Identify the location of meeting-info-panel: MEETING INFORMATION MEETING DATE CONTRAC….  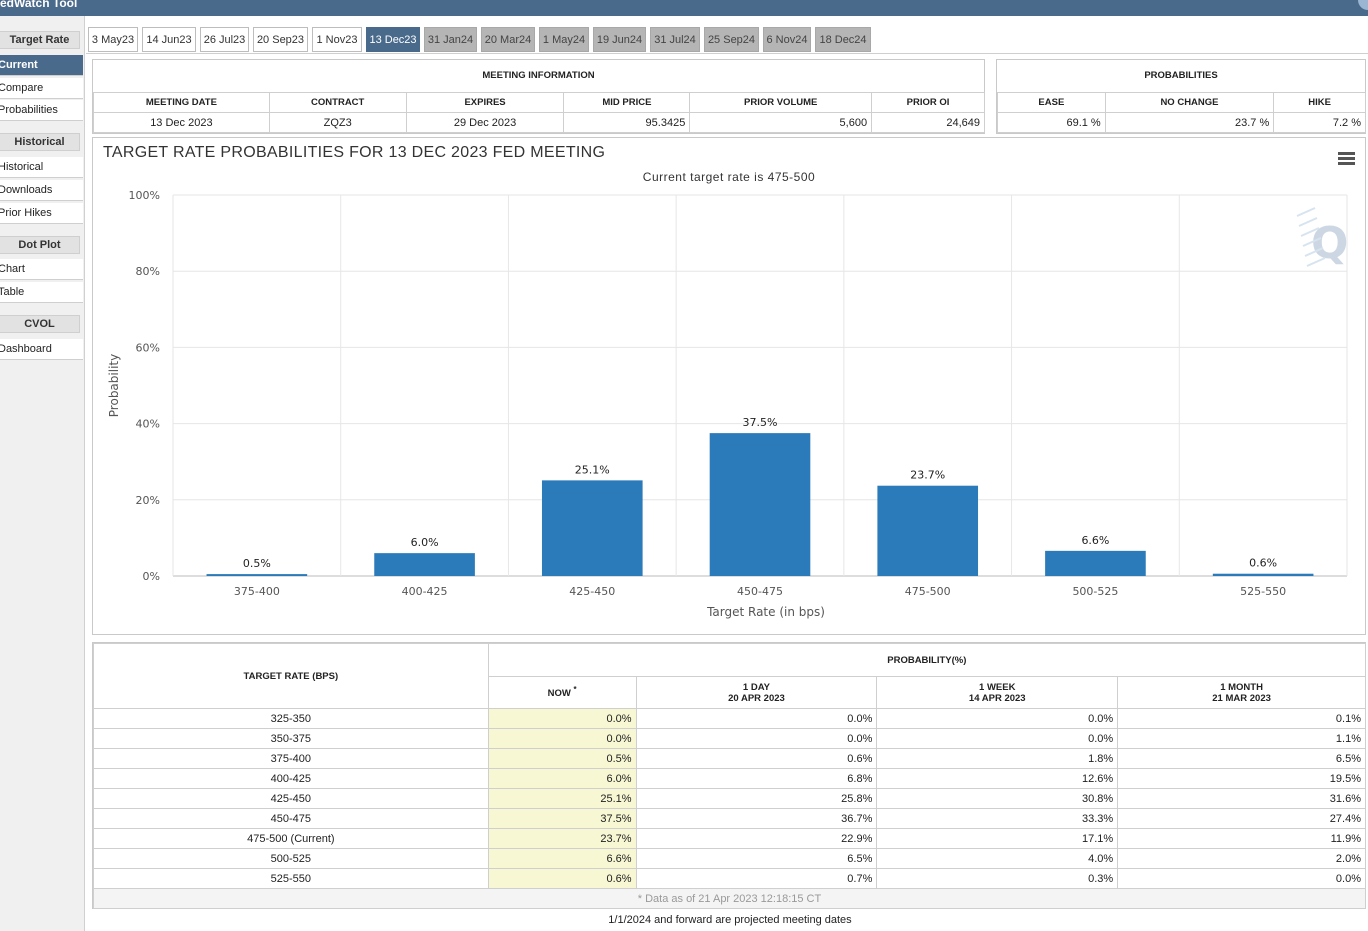
(538, 96).